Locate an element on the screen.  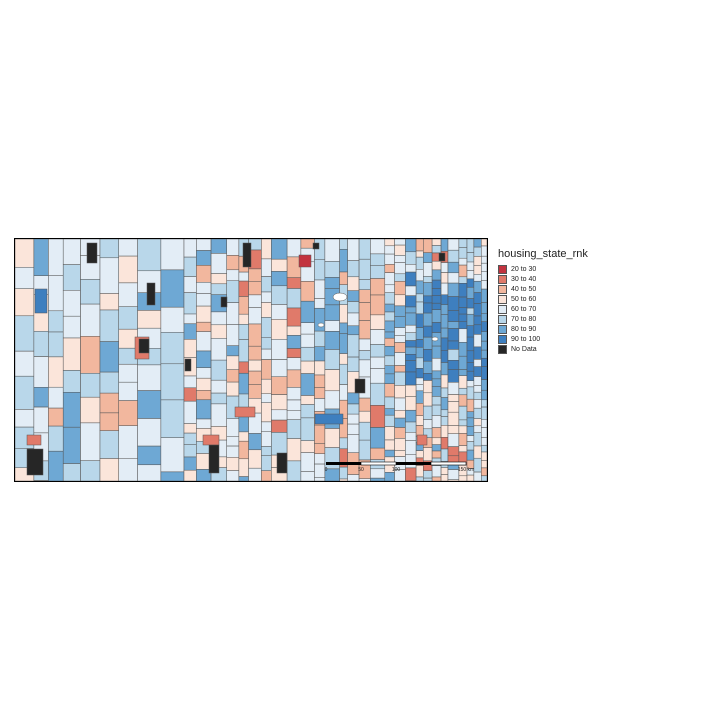
legend-label: 80 to 90 is located at coordinates (524, 329).